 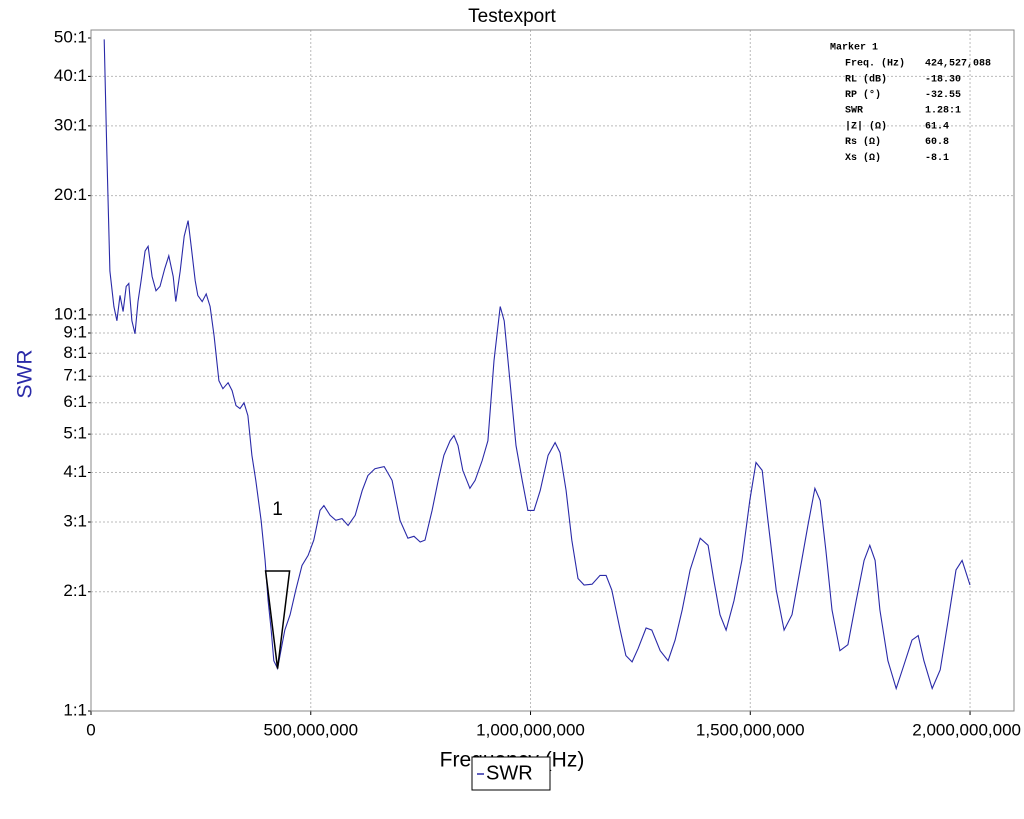 What do you see at coordinates (75, 520) in the screenshot?
I see `y-tick-label: 3:1` at bounding box center [75, 520].